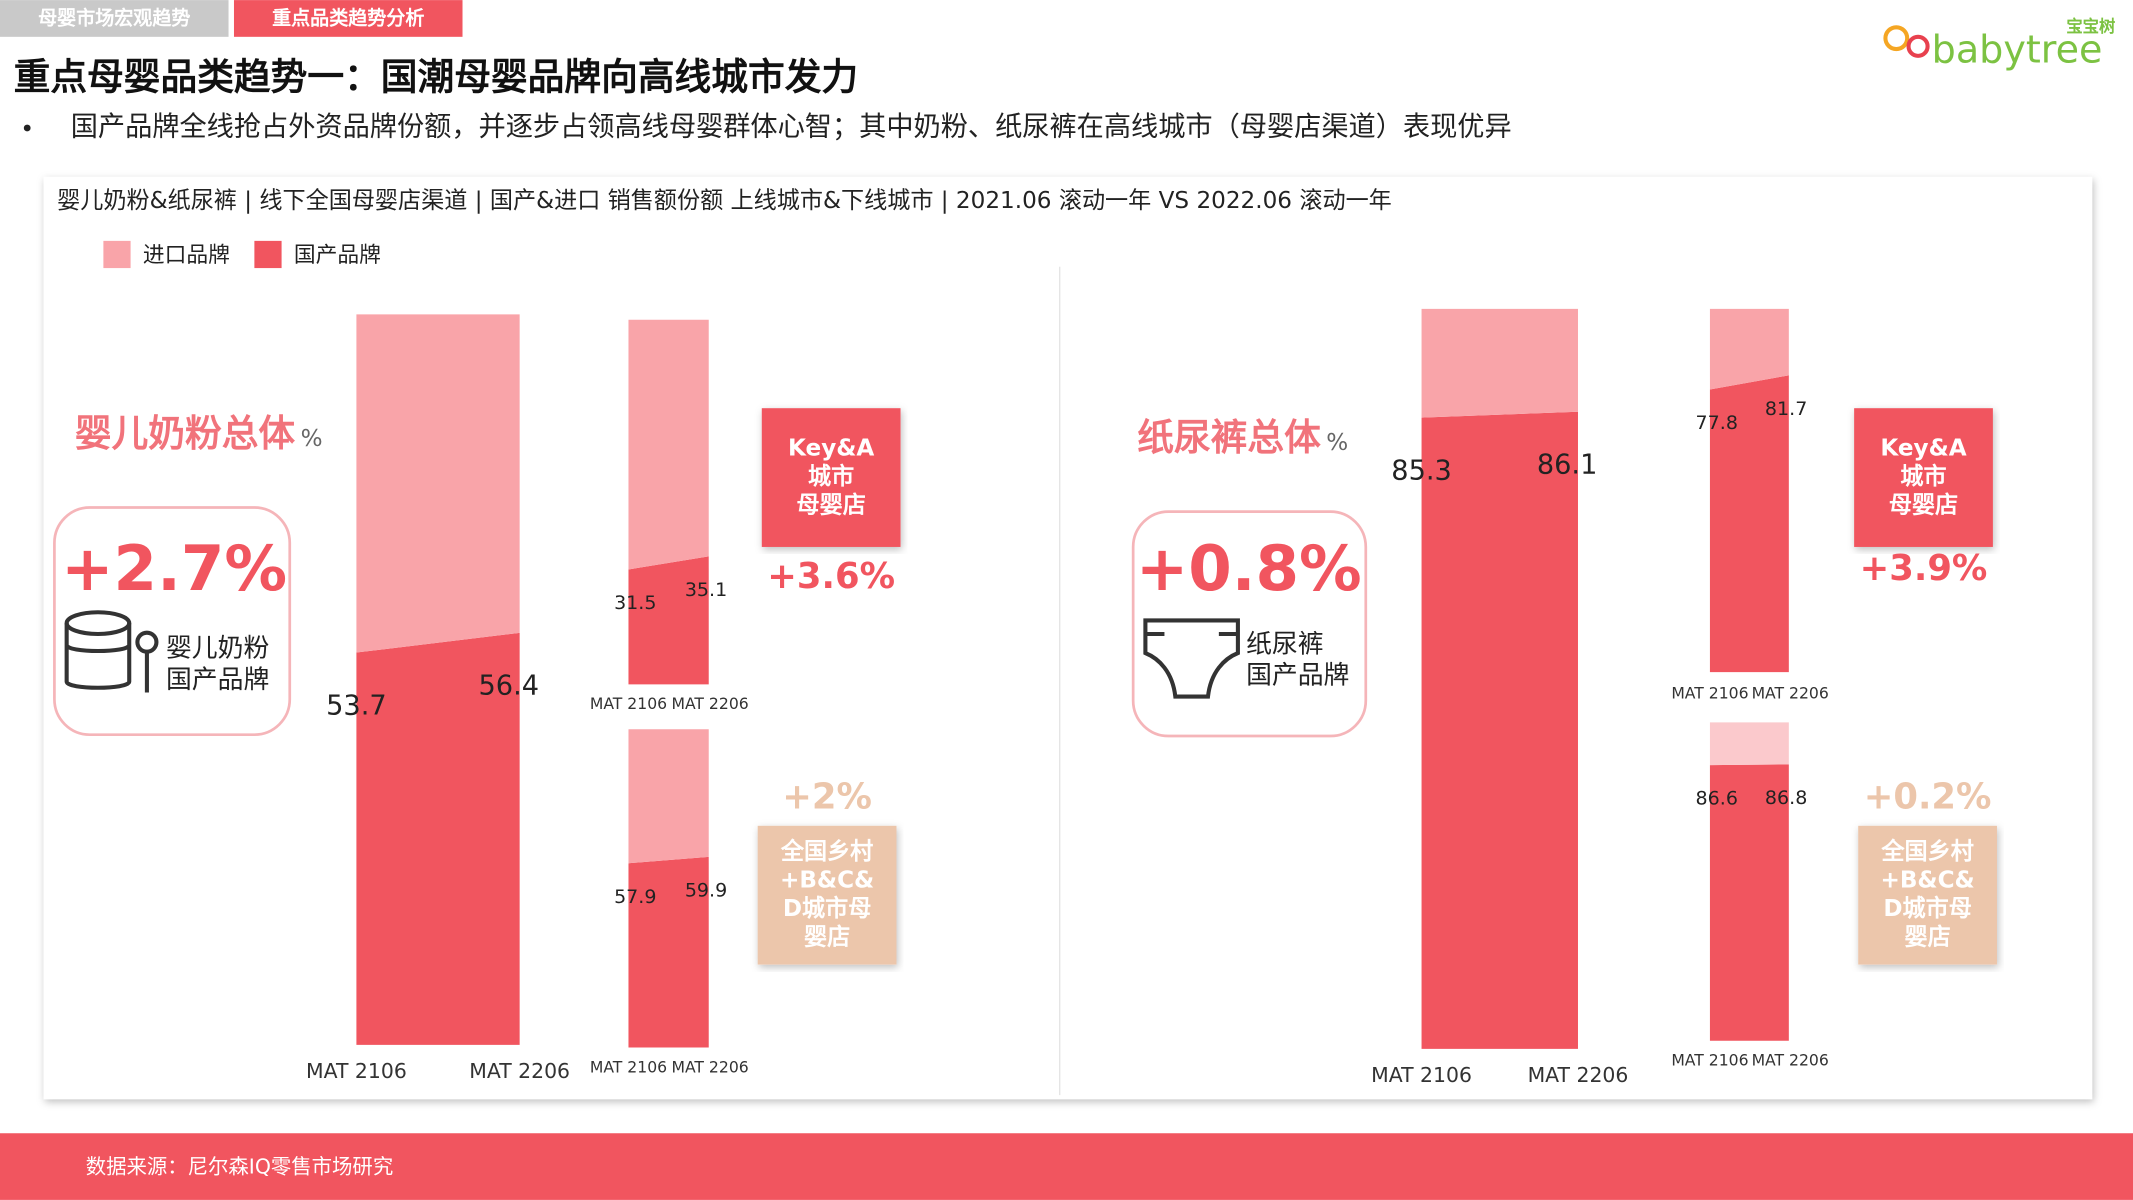 This screenshot has width=2133, height=1200. Describe the element at coordinates (1786, 409) in the screenshot. I see `value-label: 81.7` at that location.